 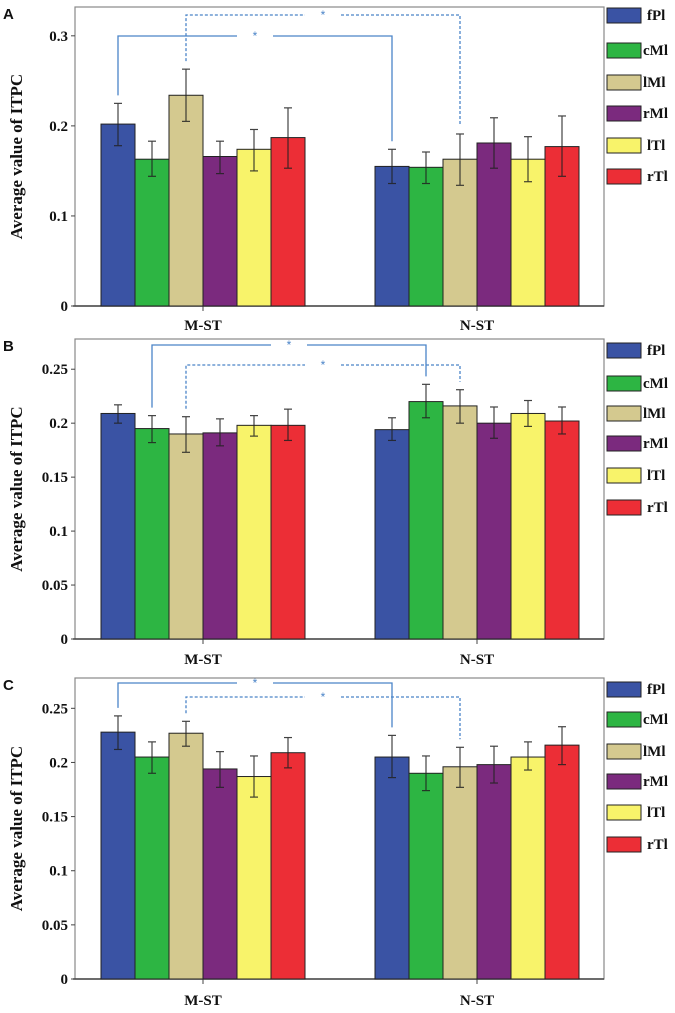 I want to click on y-tick-label: 0.05, so click(x=55, y=926).